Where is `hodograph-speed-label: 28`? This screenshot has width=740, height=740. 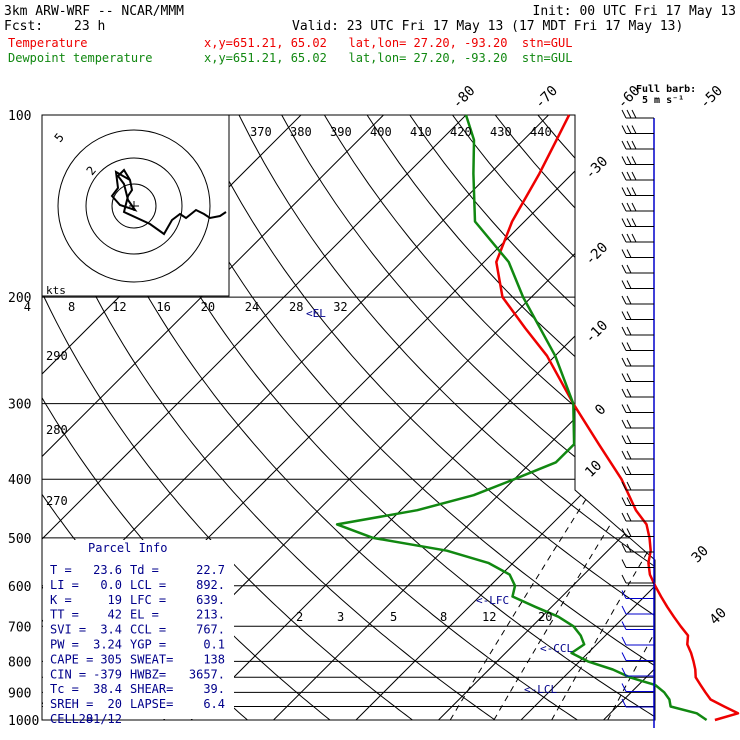 hodograph-speed-label: 28 is located at coordinates (296, 307).